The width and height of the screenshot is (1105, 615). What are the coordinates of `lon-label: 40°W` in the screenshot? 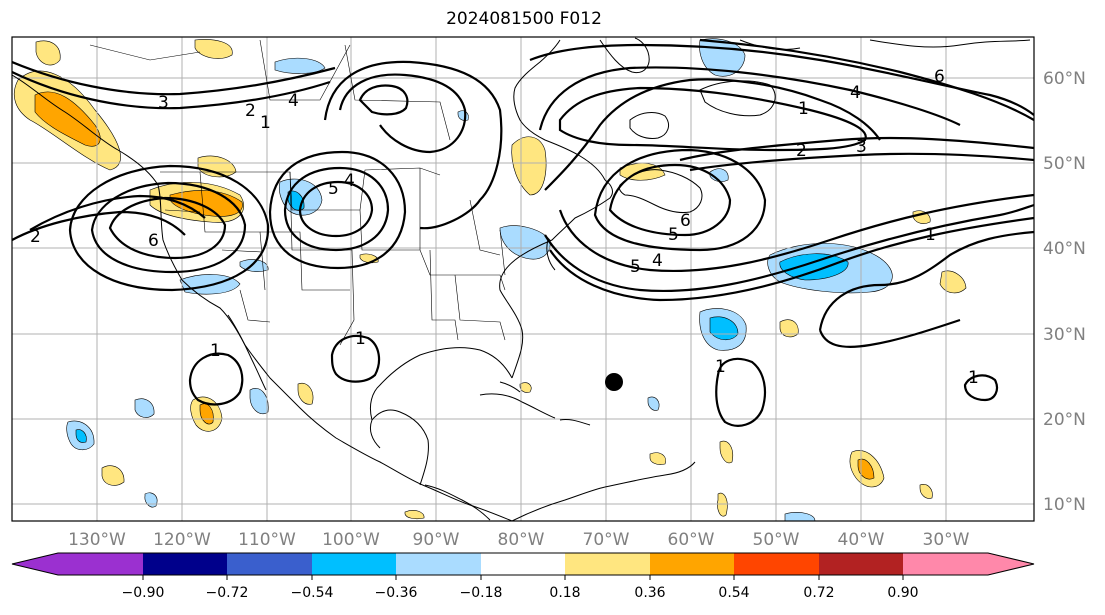 It's located at (861, 540).